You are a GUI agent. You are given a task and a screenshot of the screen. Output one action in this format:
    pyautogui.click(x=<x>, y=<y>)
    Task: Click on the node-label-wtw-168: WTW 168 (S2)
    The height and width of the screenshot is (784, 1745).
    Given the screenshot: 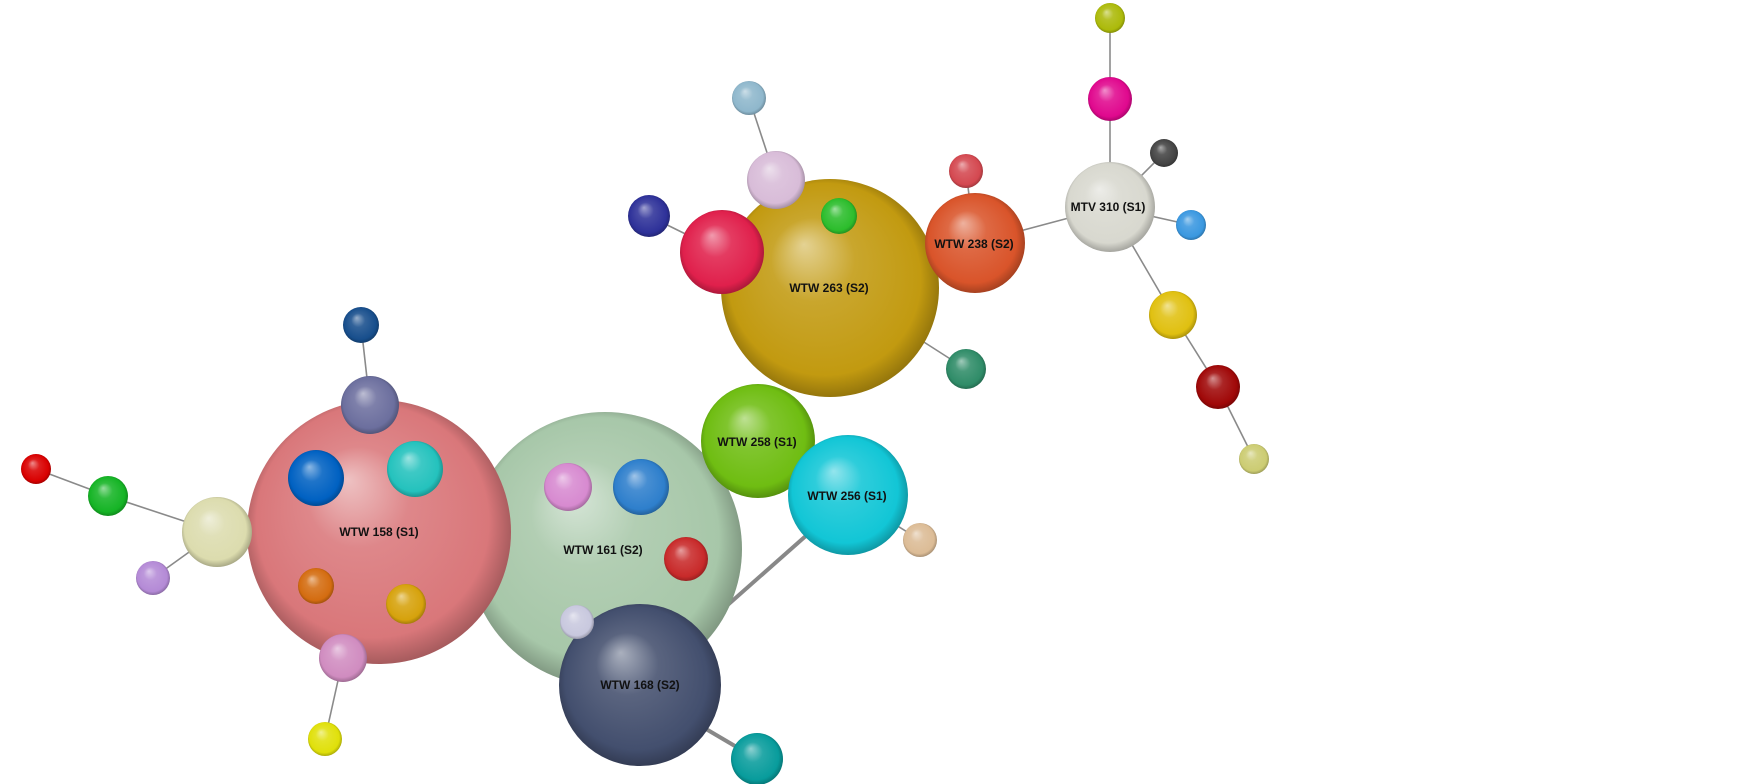 What is the action you would take?
    pyautogui.click(x=639, y=685)
    